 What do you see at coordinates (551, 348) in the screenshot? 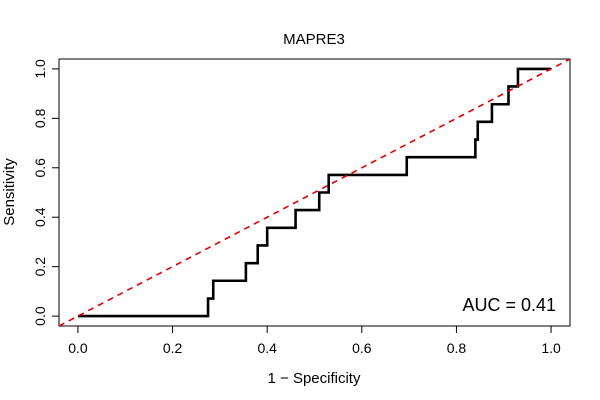
I see `x-tick-label: 1.0` at bounding box center [551, 348].